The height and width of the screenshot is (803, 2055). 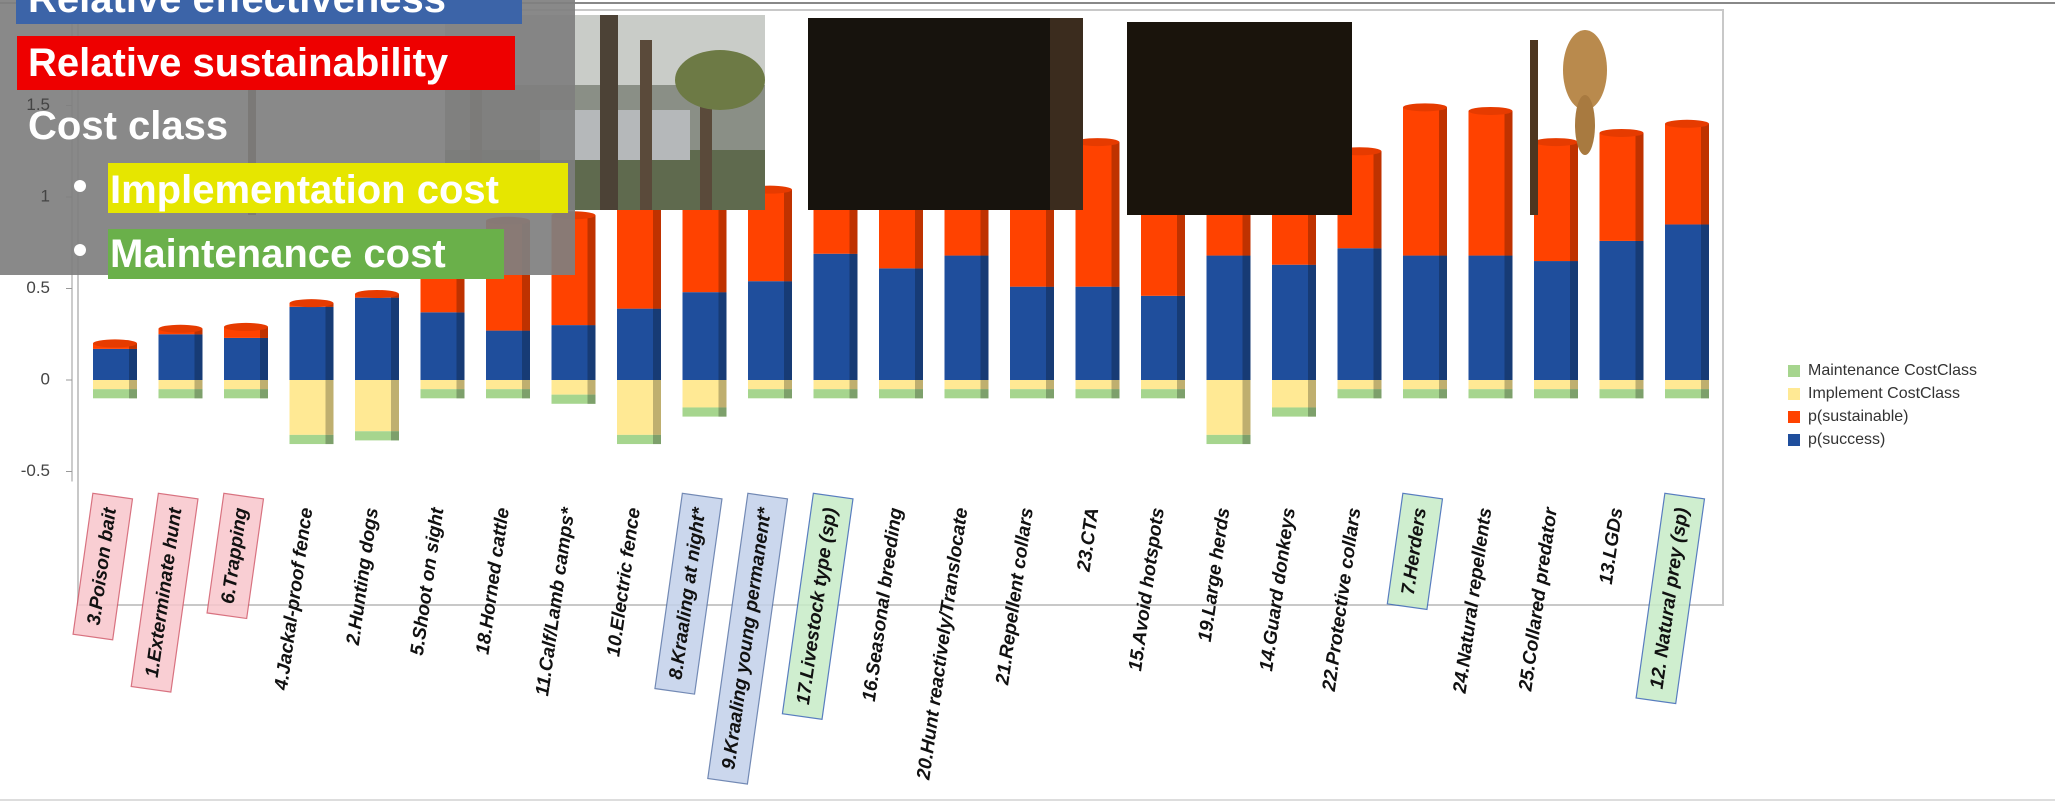 What do you see at coordinates (38, 104) in the screenshot?
I see `y-tick-label: 1.5` at bounding box center [38, 104].